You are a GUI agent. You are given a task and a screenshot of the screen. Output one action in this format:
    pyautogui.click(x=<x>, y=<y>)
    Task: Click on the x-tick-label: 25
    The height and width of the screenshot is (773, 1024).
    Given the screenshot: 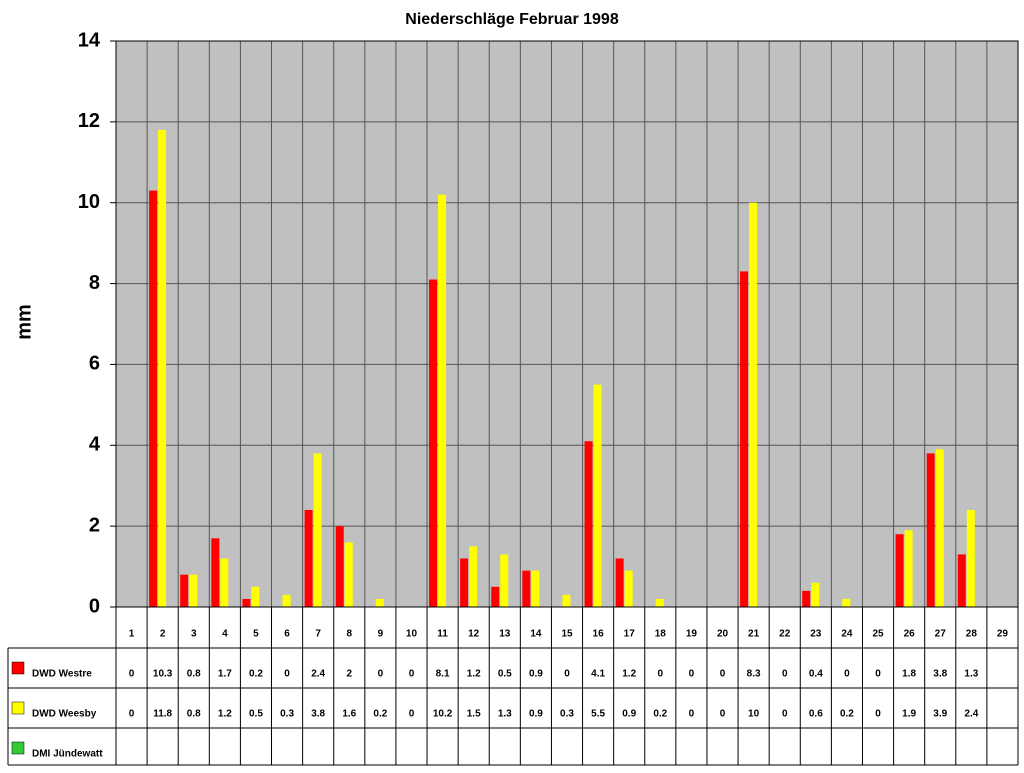 What is the action you would take?
    pyautogui.click(x=878, y=634)
    